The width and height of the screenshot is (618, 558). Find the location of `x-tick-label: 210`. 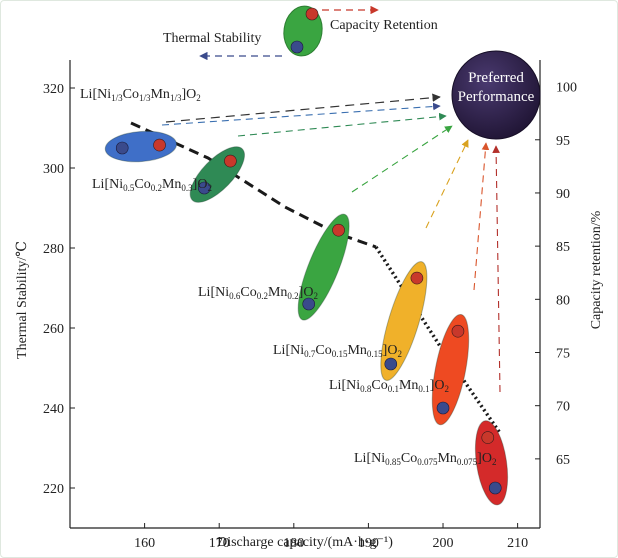

x-tick-label: 210 is located at coordinates (517, 543).